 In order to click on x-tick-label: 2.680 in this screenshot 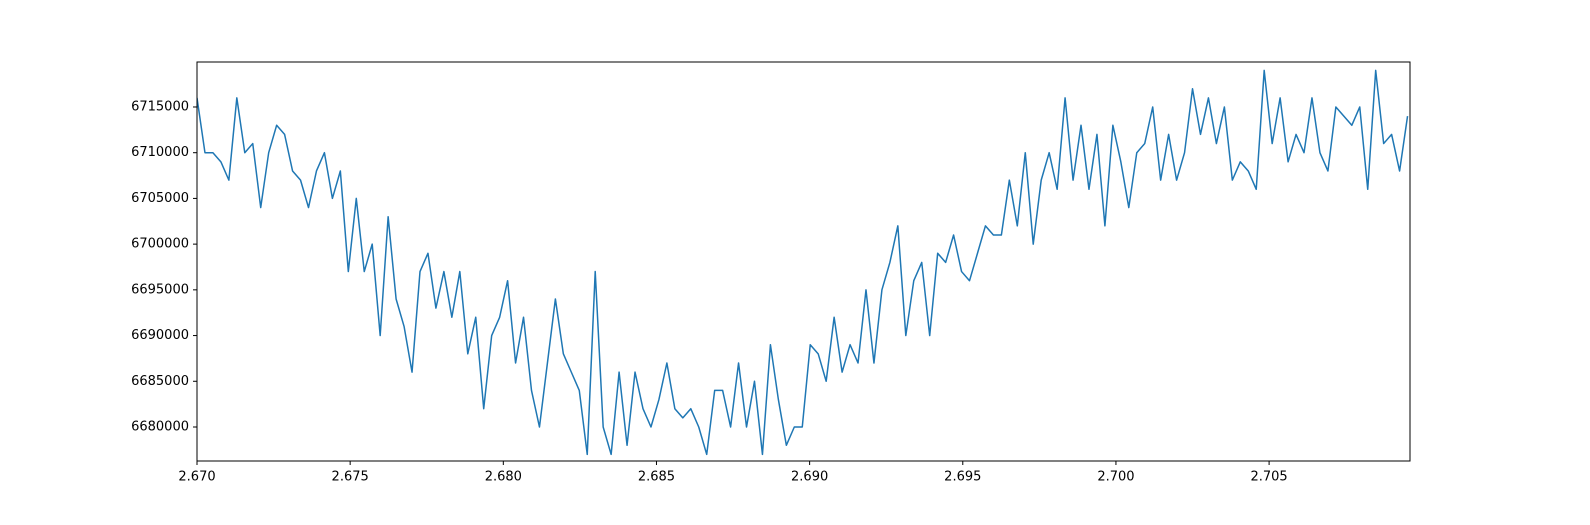, I will do `click(503, 477)`.